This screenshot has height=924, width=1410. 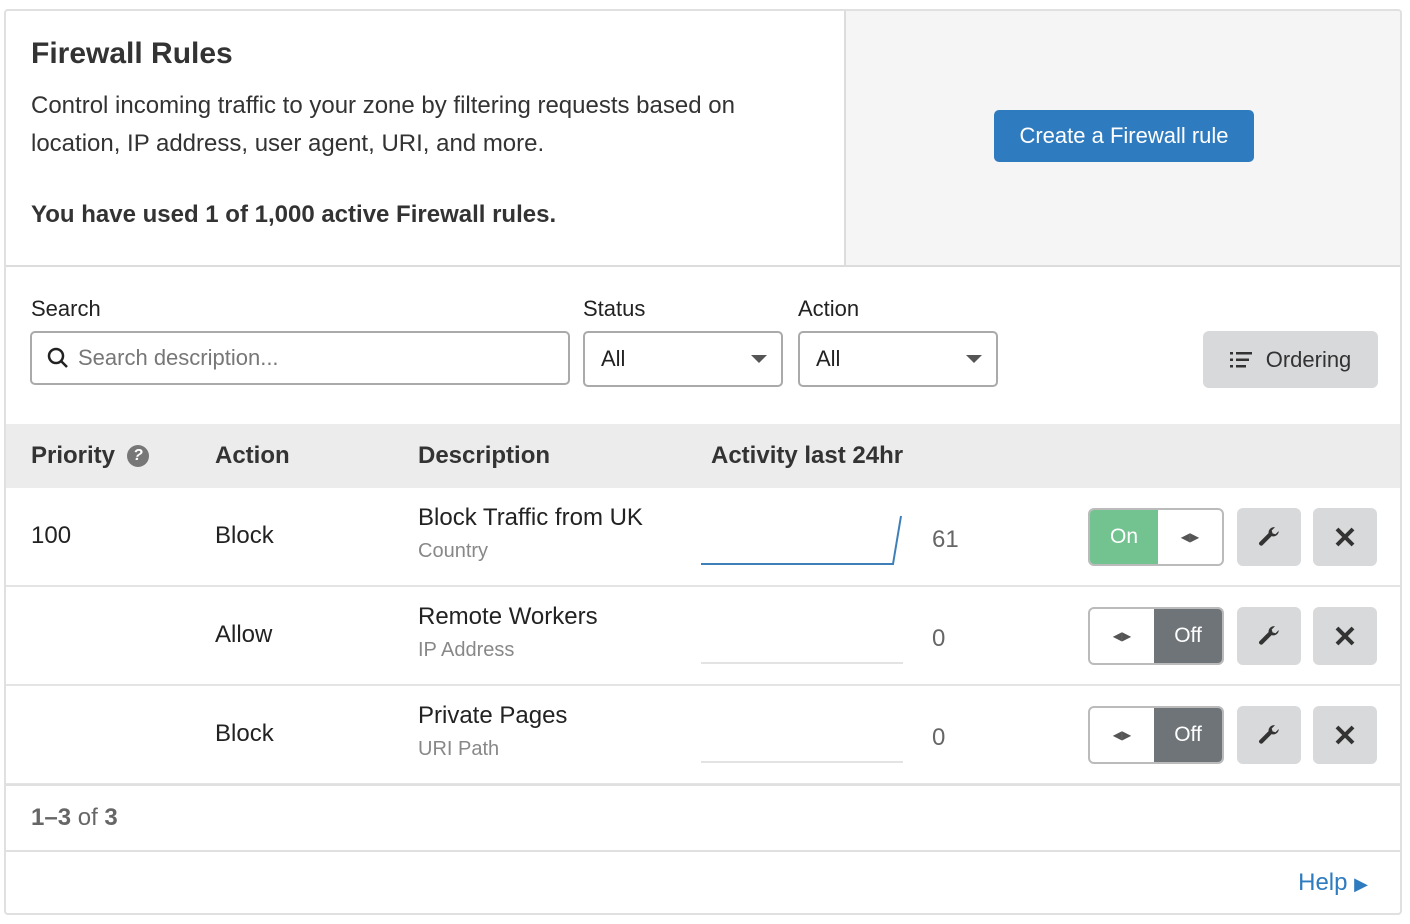 What do you see at coordinates (829, 308) in the screenshot?
I see `action-label: Action` at bounding box center [829, 308].